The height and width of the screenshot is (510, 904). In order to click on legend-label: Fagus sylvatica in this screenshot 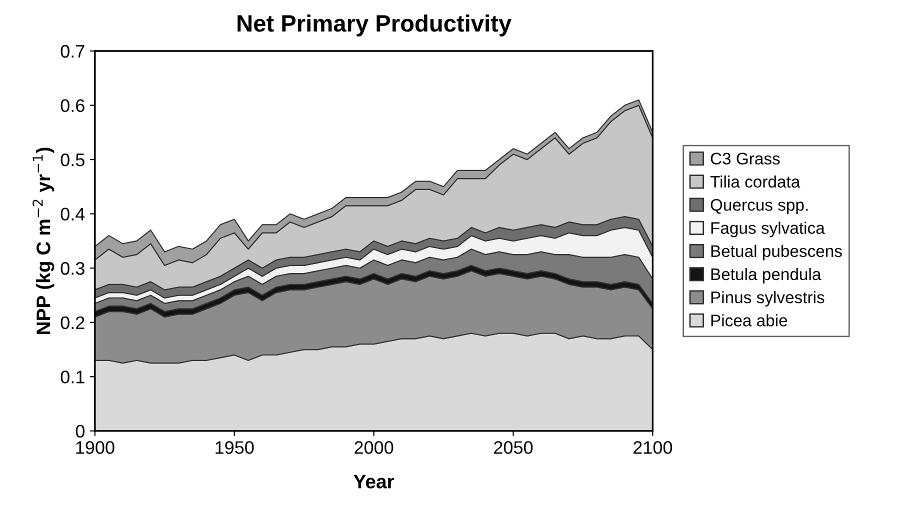, I will do `click(768, 230)`.